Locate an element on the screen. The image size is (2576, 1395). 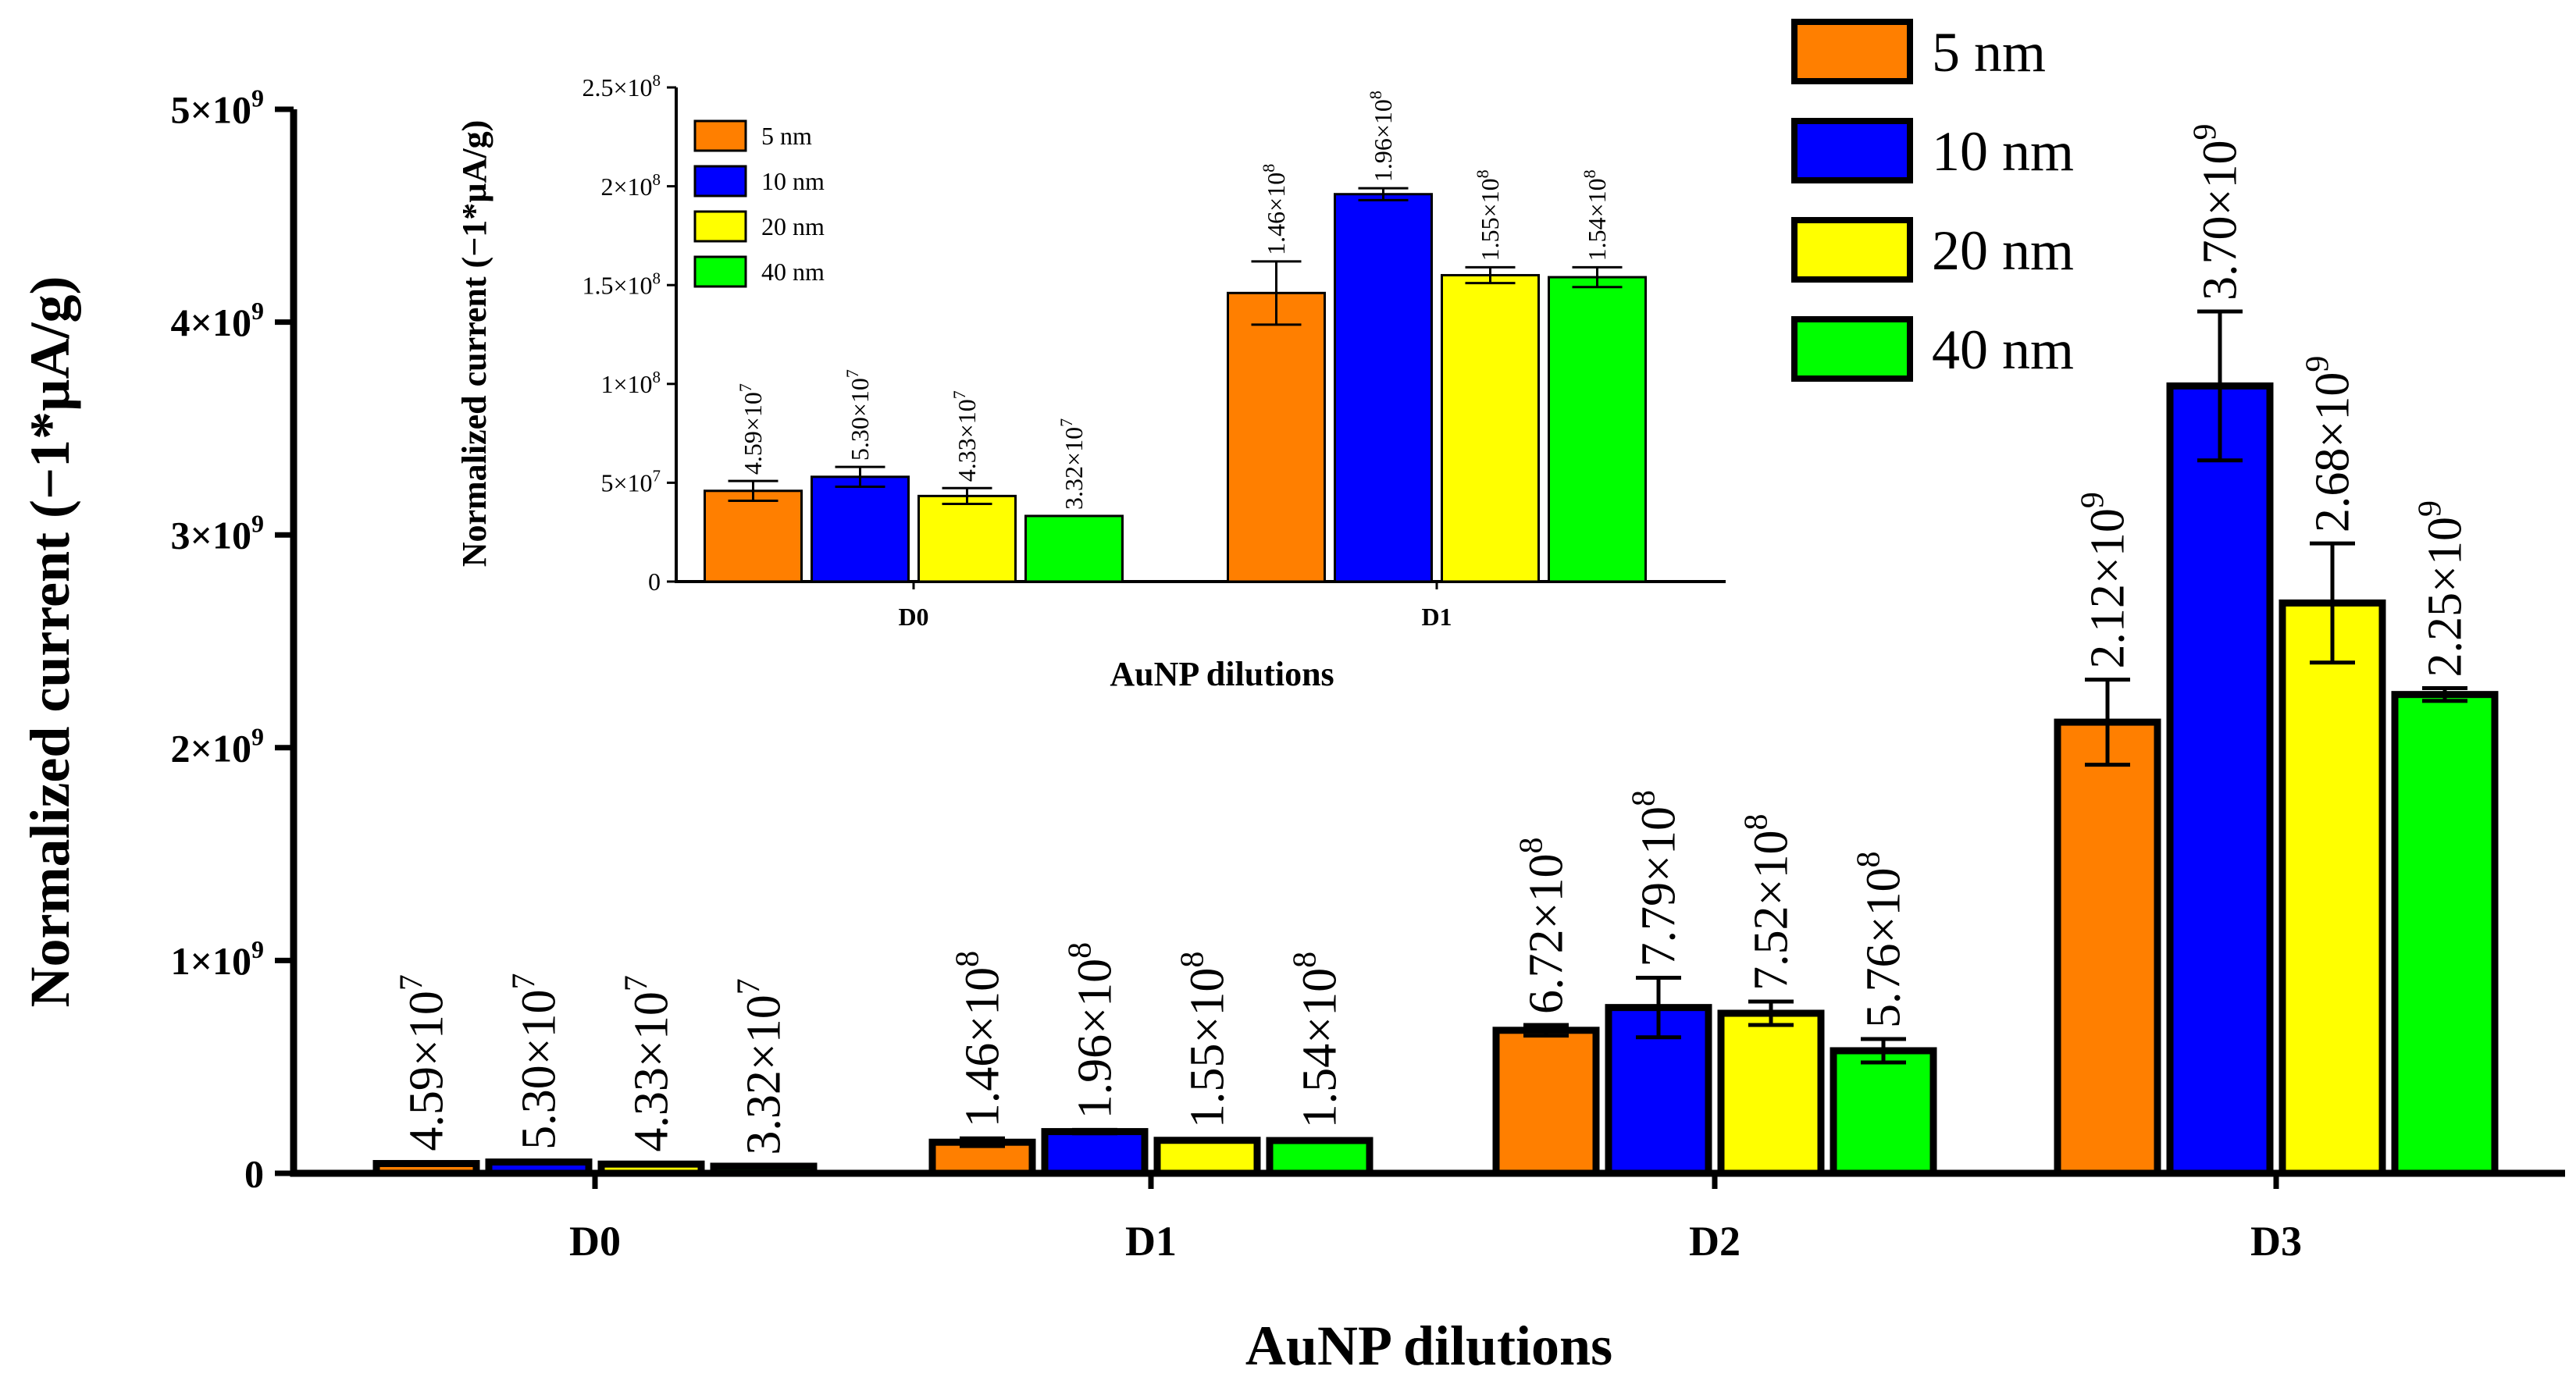
inset-data-label: 1.96×108 is located at coordinates (1382, 136).